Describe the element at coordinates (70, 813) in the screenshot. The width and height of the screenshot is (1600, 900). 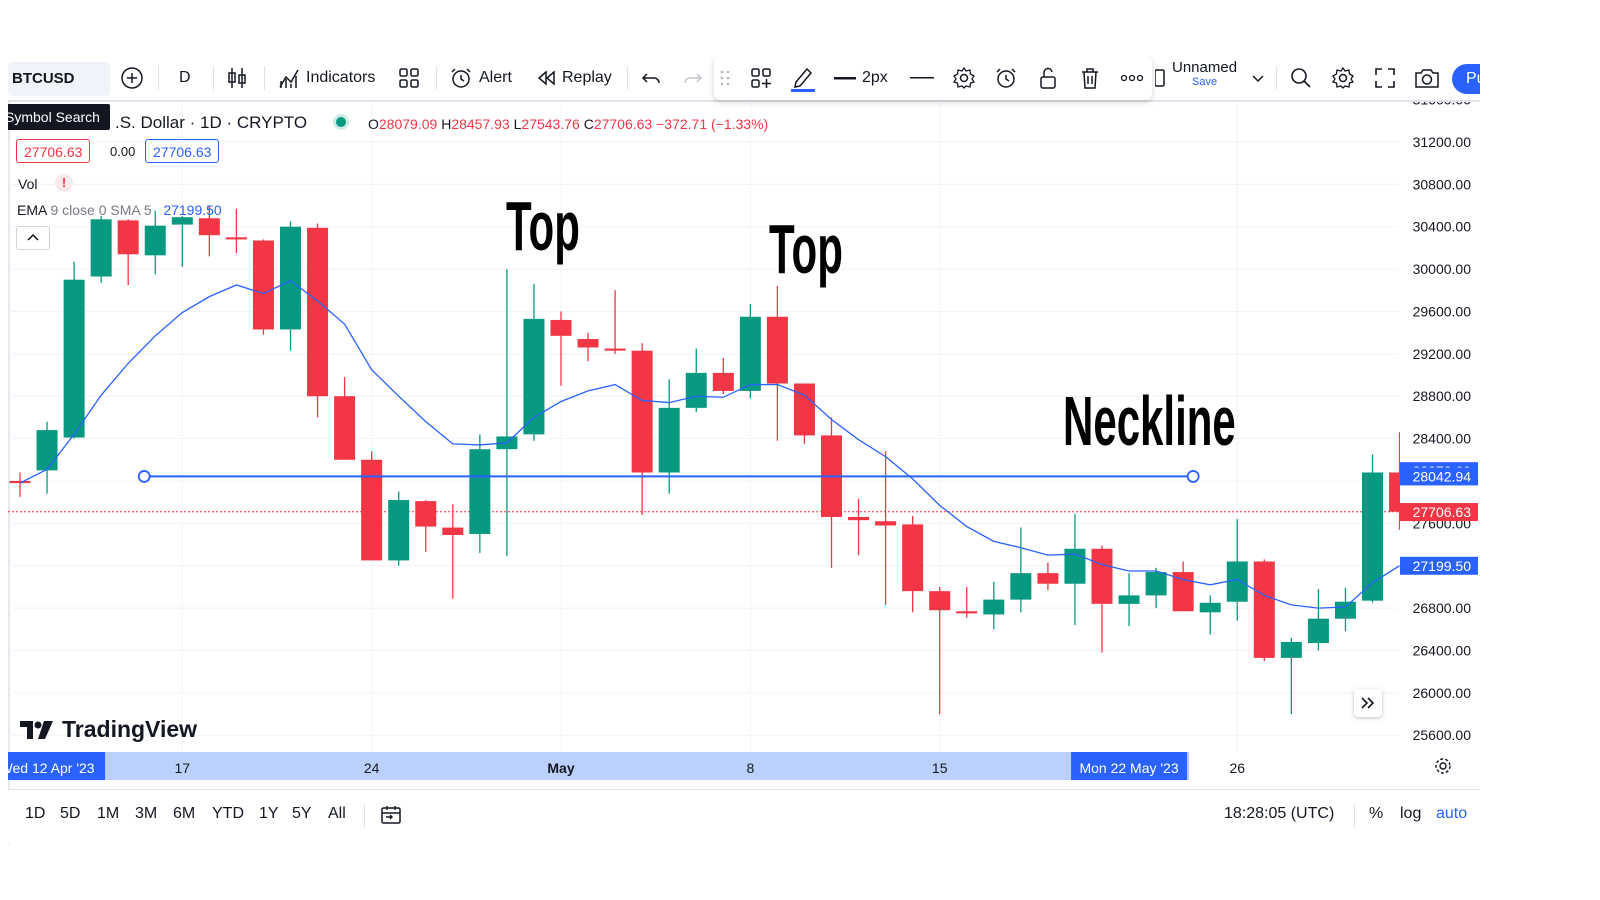
I see `range-button-5d: 5D` at that location.